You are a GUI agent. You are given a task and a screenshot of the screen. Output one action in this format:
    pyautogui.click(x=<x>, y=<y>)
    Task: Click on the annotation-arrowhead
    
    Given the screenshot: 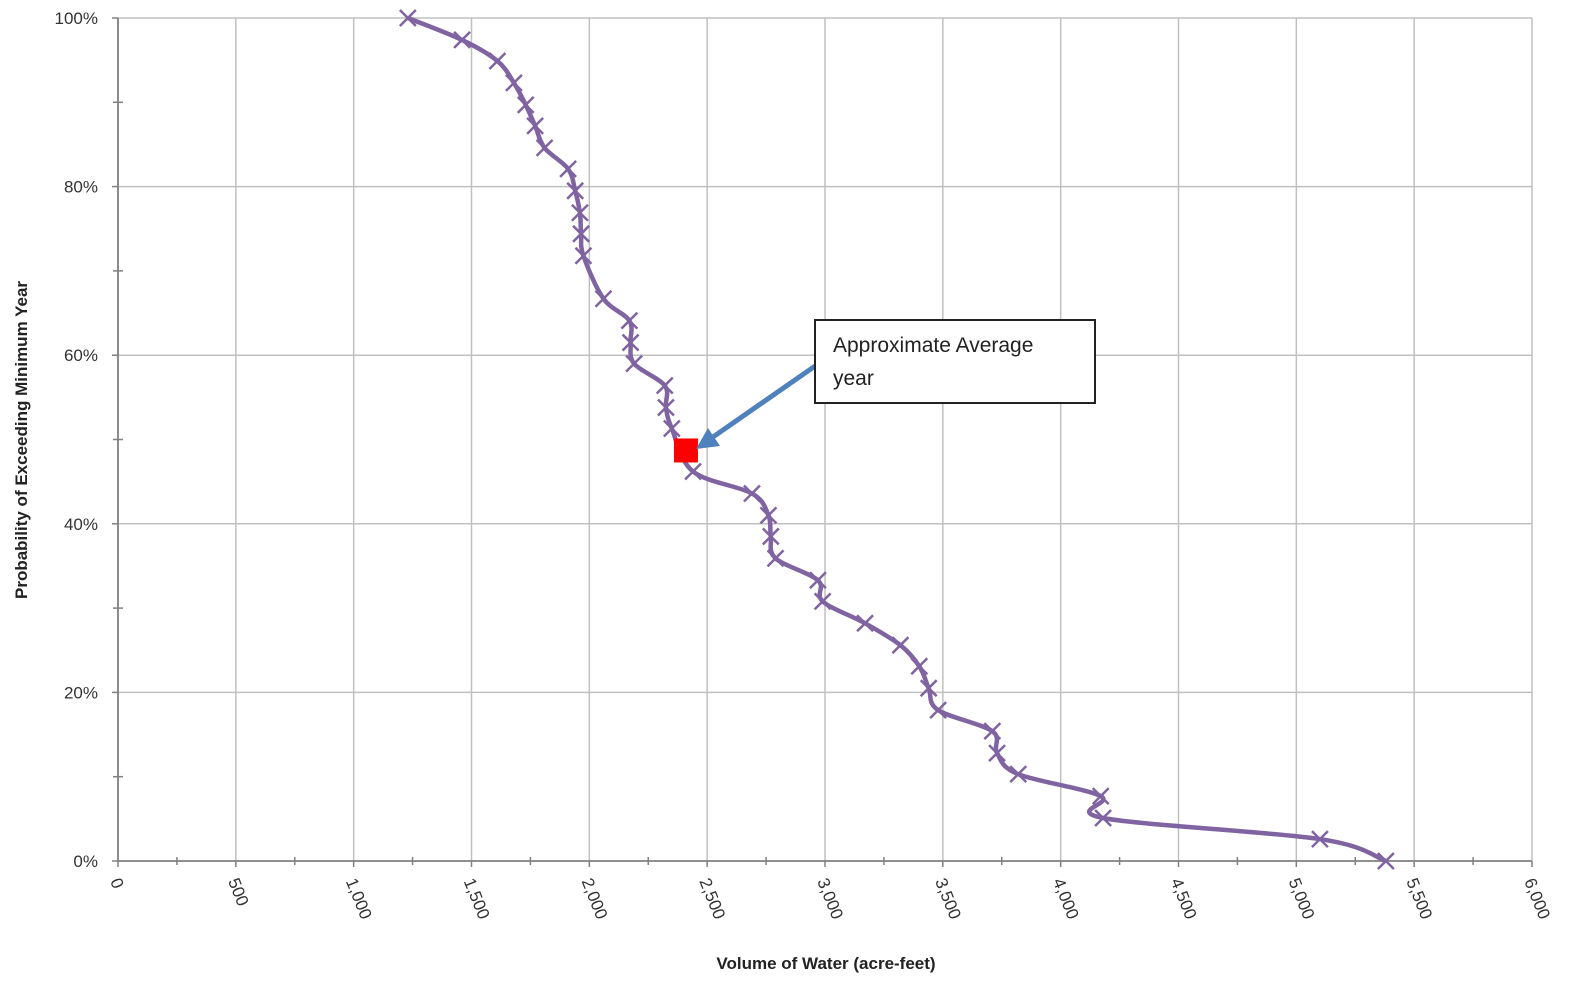 What is the action you would take?
    pyautogui.click(x=708, y=438)
    